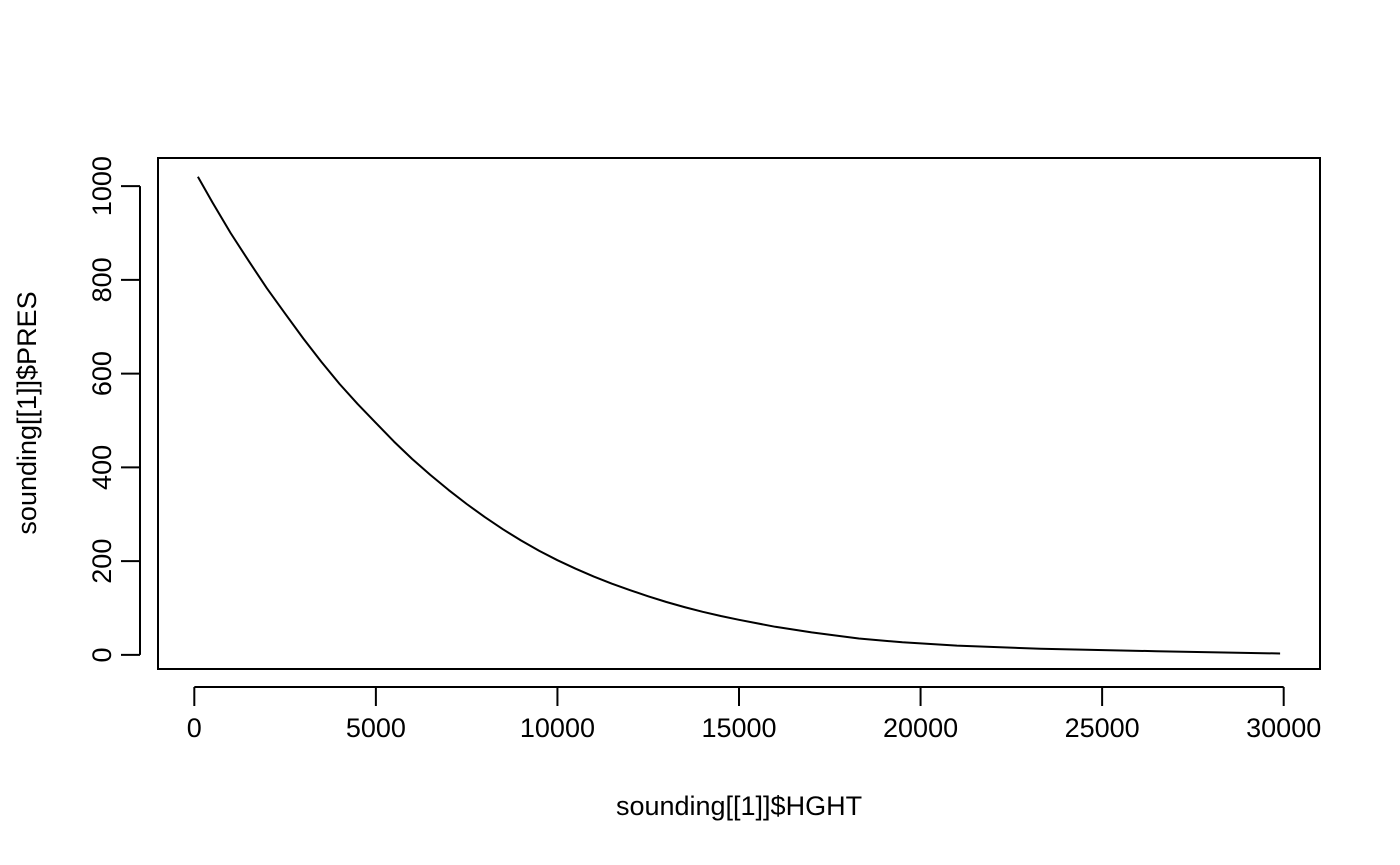 This screenshot has width=1400, height=865. I want to click on y-axis-title: sounding[[1]]$PRES, so click(27, 412).